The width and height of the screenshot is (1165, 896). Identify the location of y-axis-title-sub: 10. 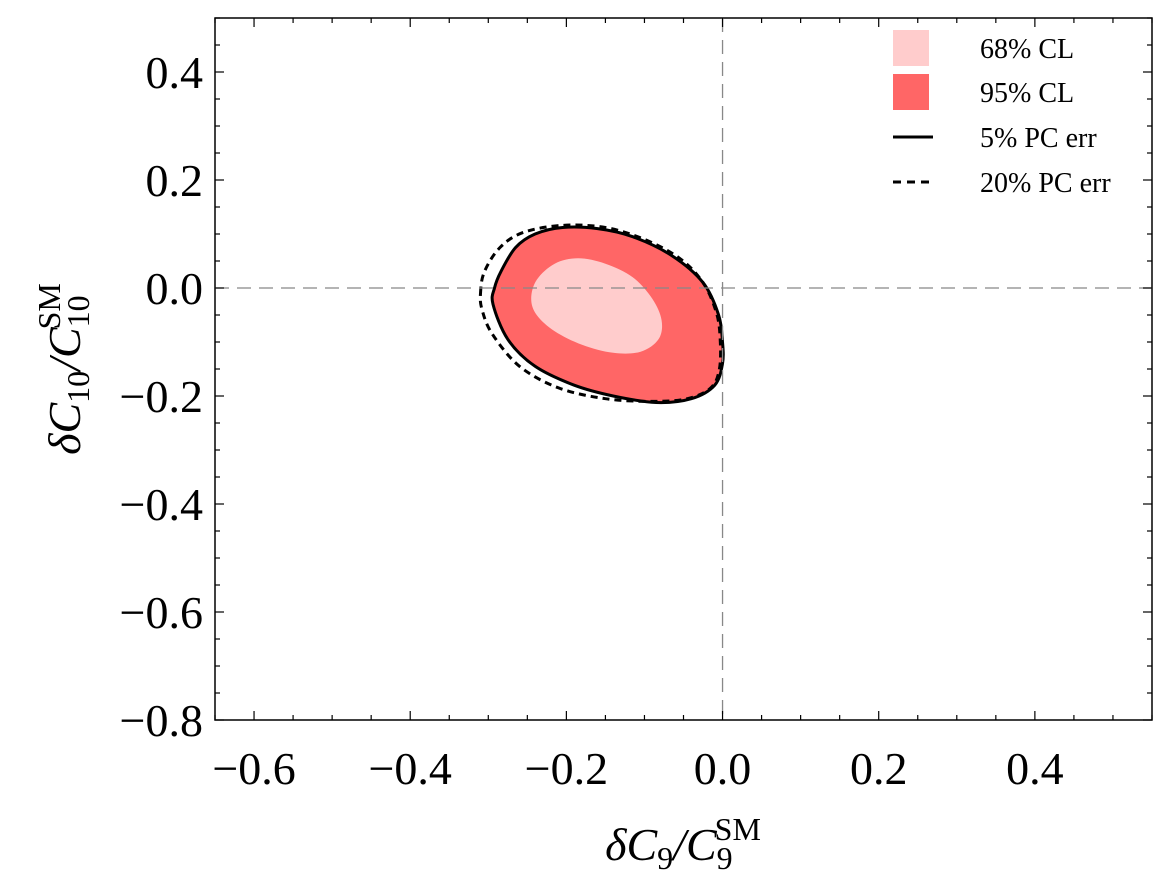
(78, 387).